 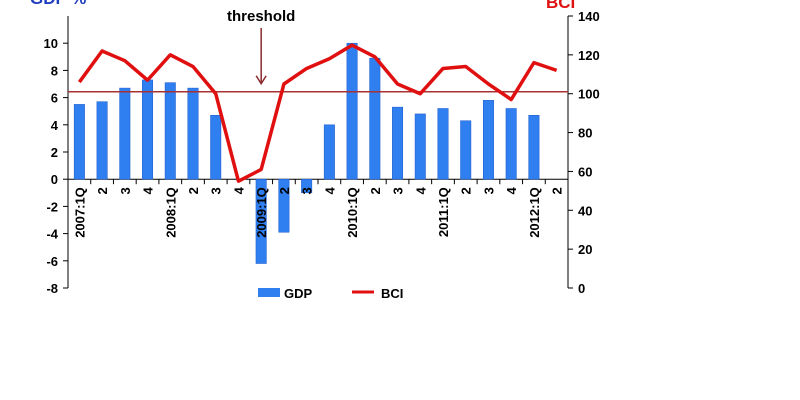 What do you see at coordinates (352, 212) in the screenshot?
I see `category-label: 2010:1Q` at bounding box center [352, 212].